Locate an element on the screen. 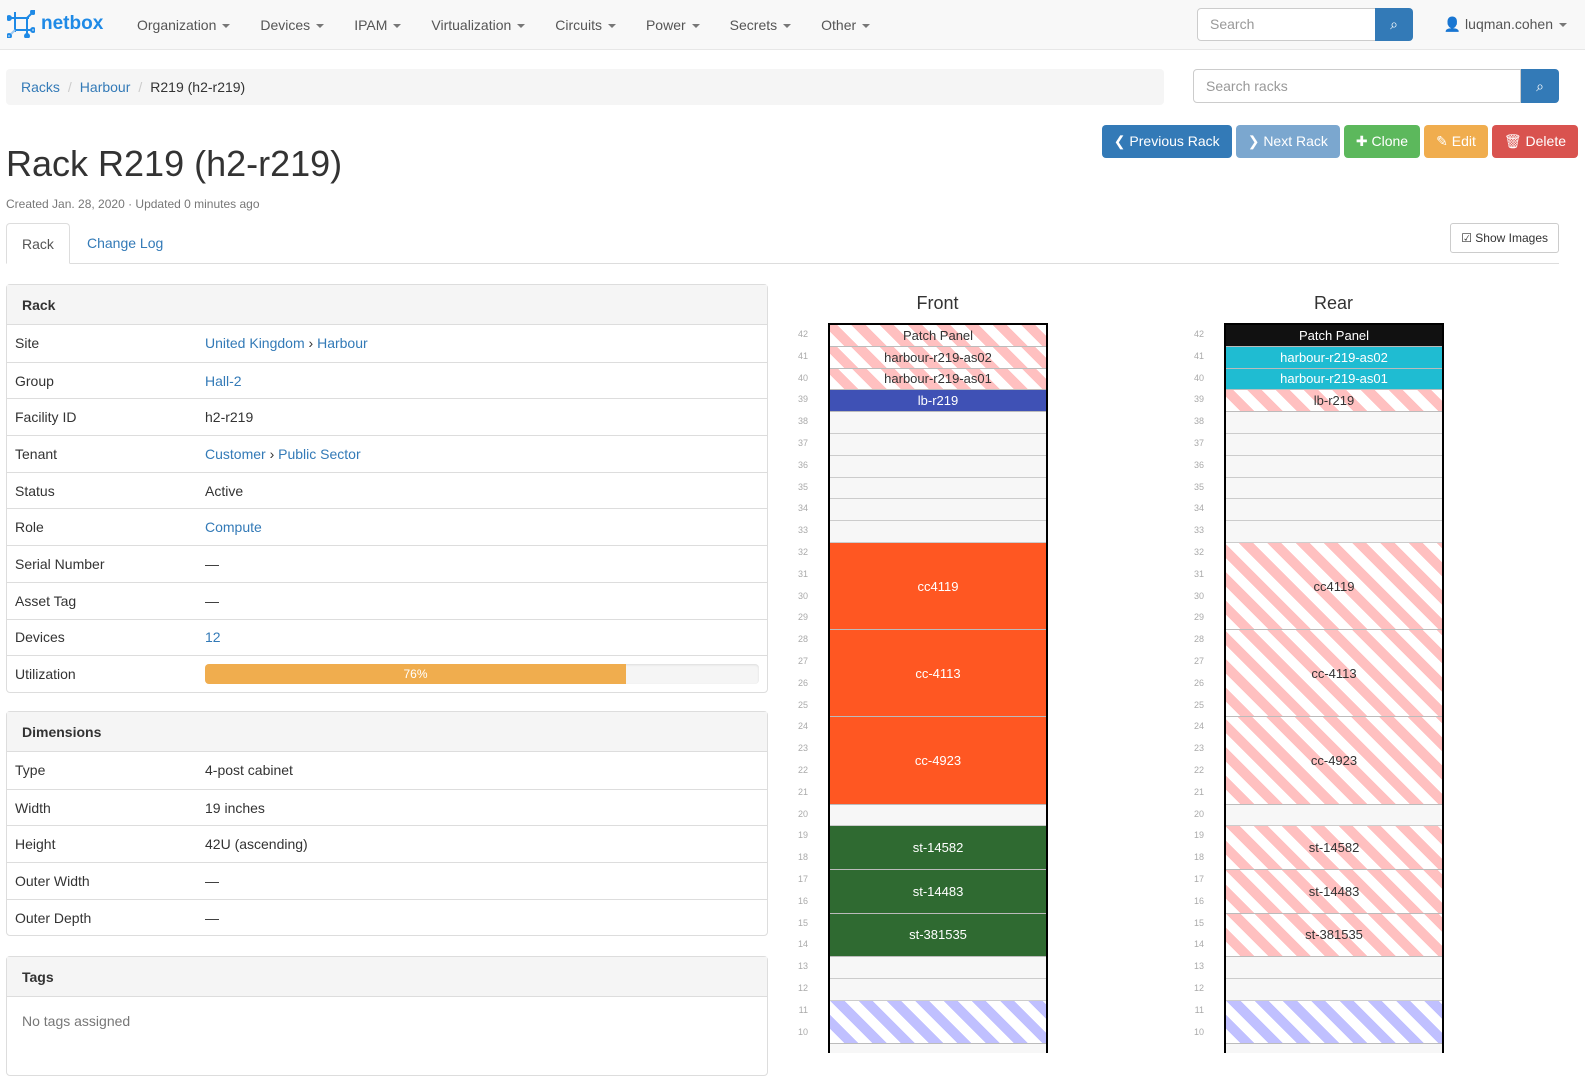 The image size is (1585, 1076). show-images-button: ☑ Show Images is located at coordinates (1504, 238).